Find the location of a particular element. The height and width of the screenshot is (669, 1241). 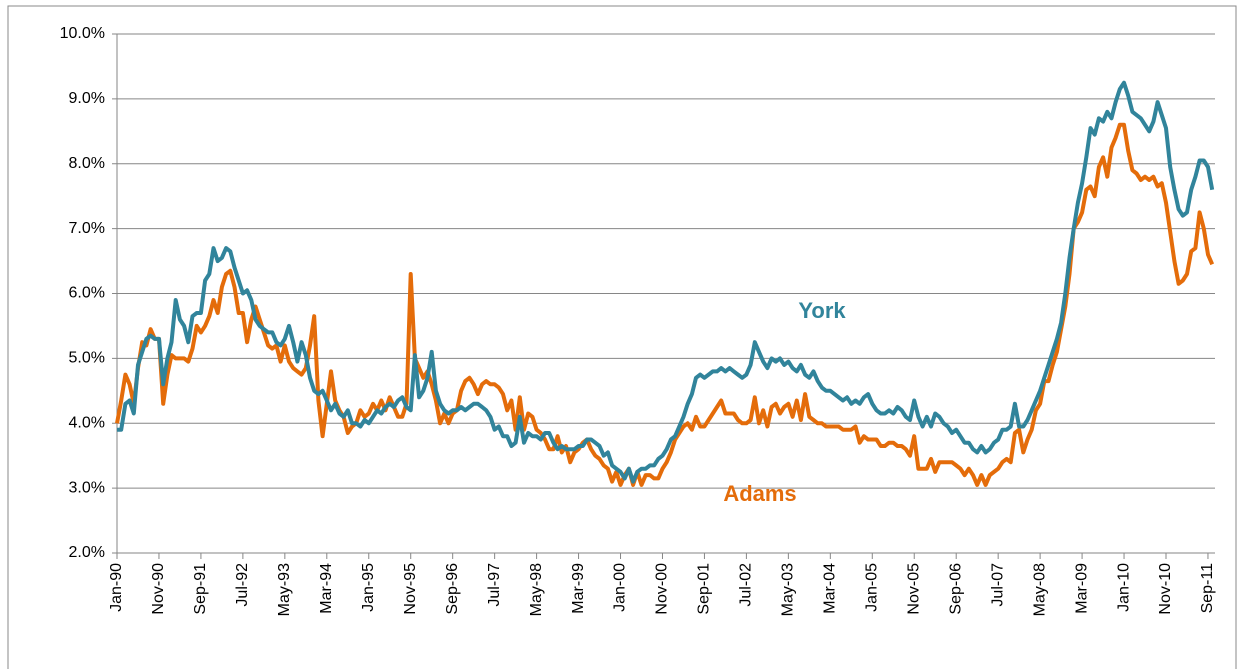

y-tick-label: 7.0% is located at coordinates (87, 228).